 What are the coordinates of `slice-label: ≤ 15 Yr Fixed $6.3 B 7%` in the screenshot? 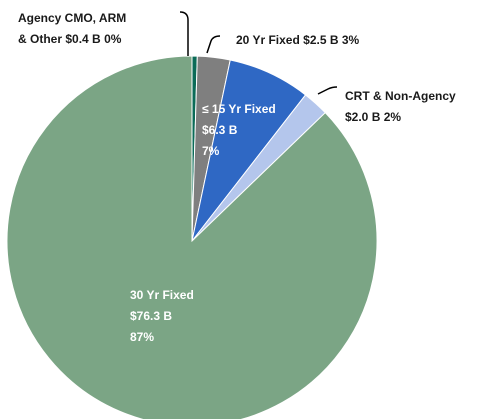 It's located at (239, 130).